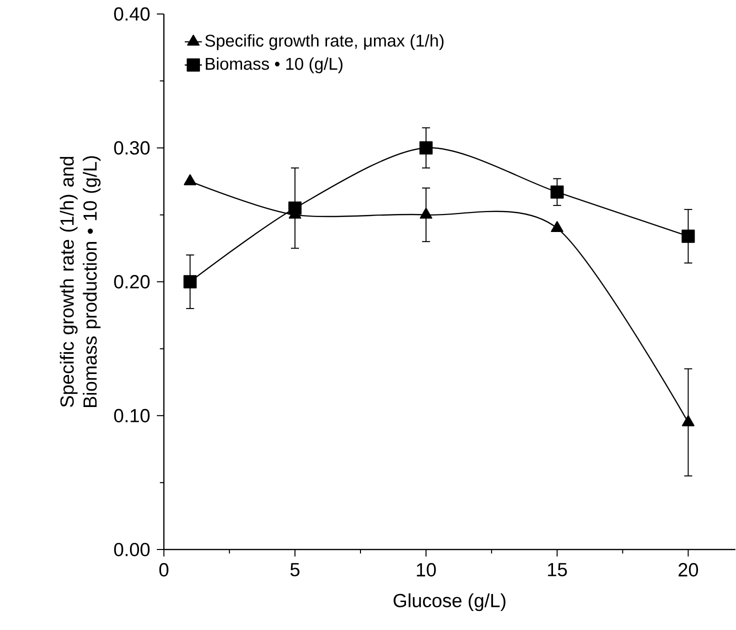 The width and height of the screenshot is (736, 630). I want to click on legend-label: Specific growth rate, μmax (1/h), so click(324, 42).